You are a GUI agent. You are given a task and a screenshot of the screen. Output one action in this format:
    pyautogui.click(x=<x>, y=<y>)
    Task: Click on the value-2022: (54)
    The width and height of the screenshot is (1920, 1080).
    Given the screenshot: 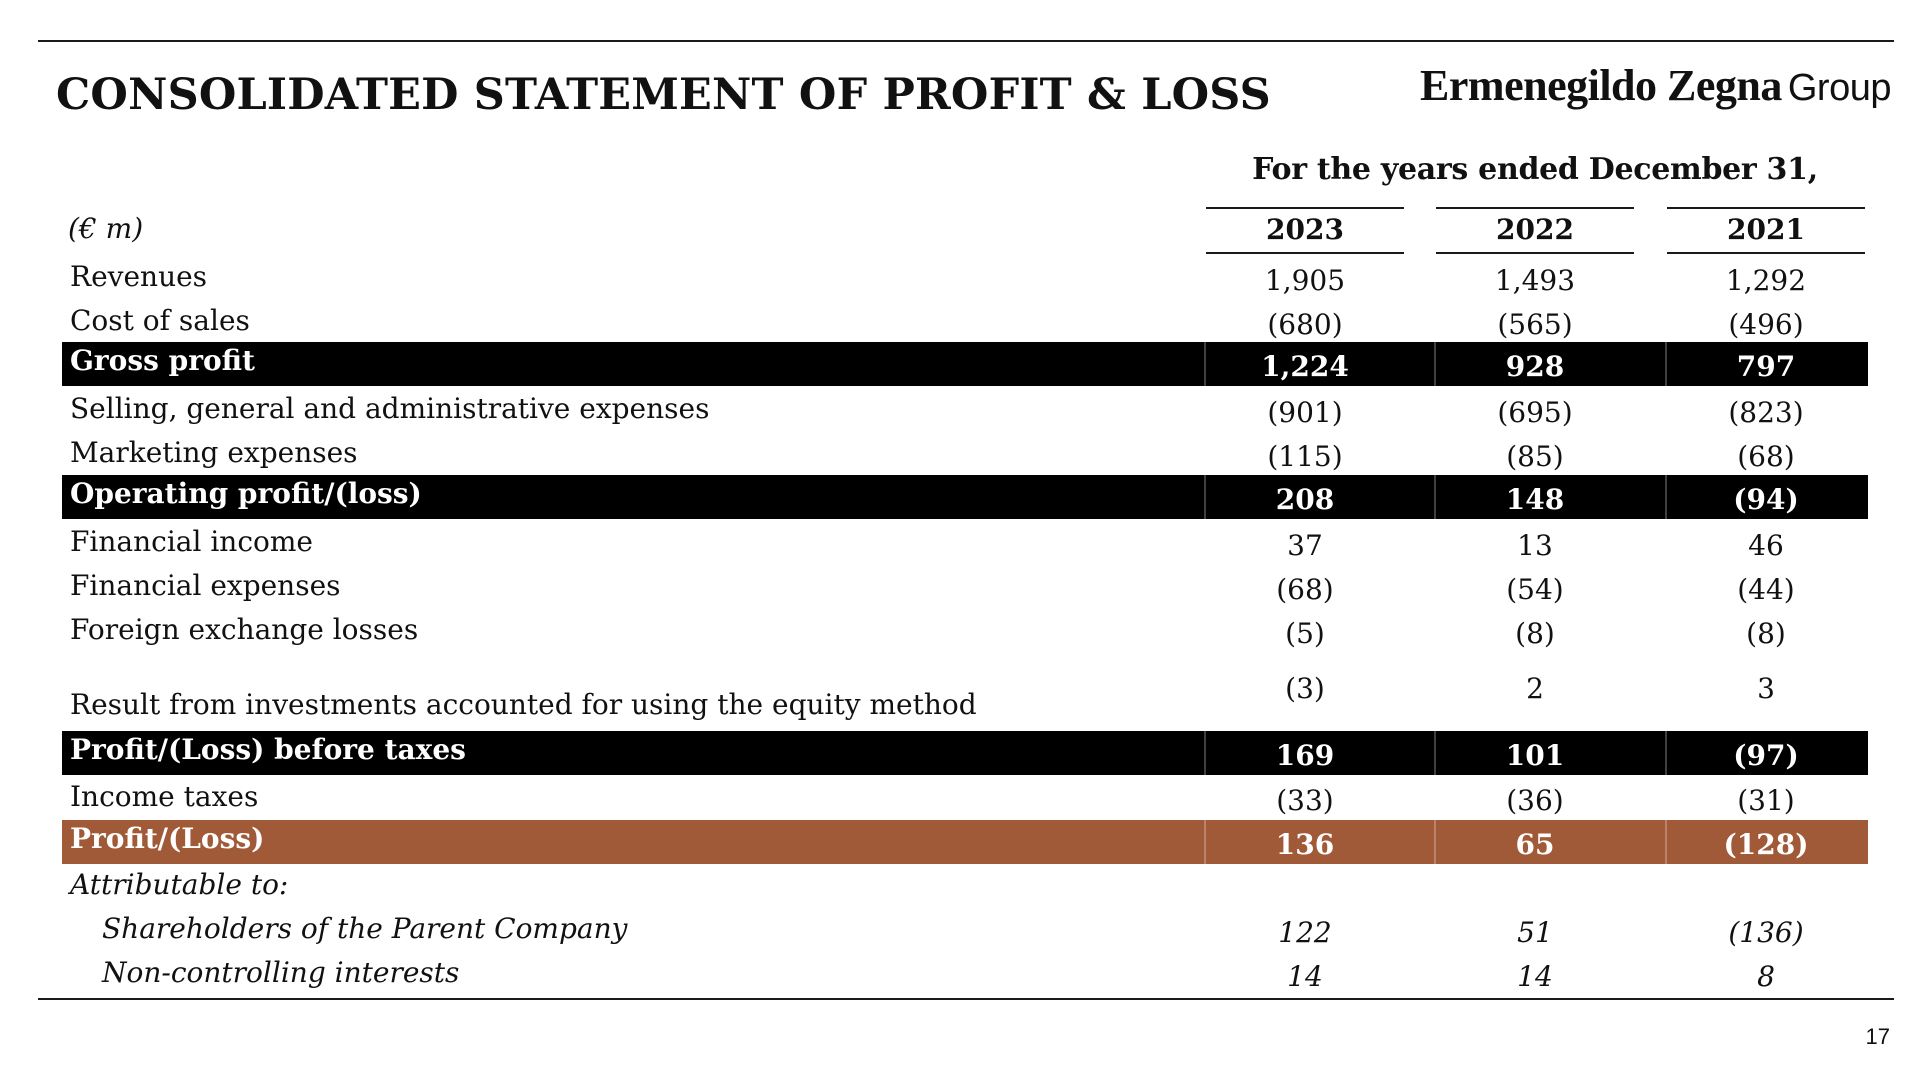 What is the action you would take?
    pyautogui.click(x=1535, y=589)
    